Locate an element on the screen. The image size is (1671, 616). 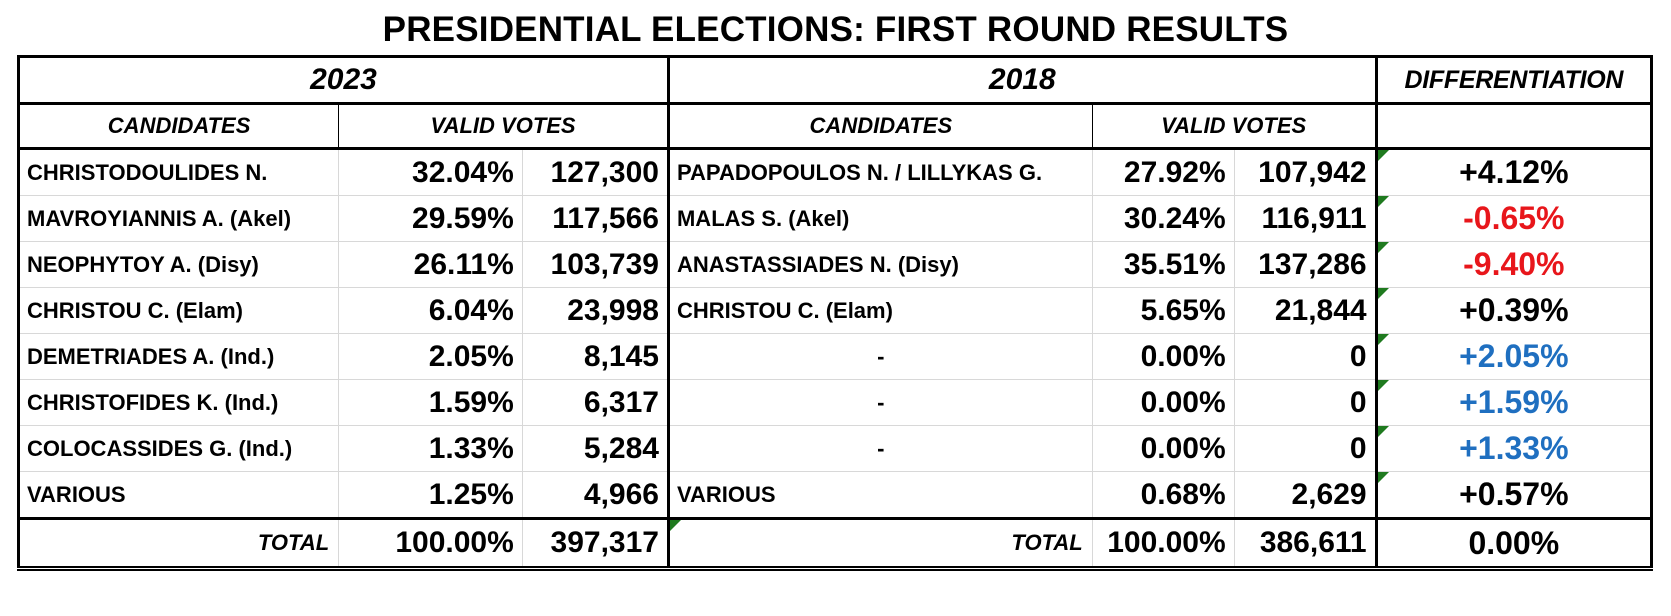
votes-2018-cell-text: 2,629 is located at coordinates (1329, 494).